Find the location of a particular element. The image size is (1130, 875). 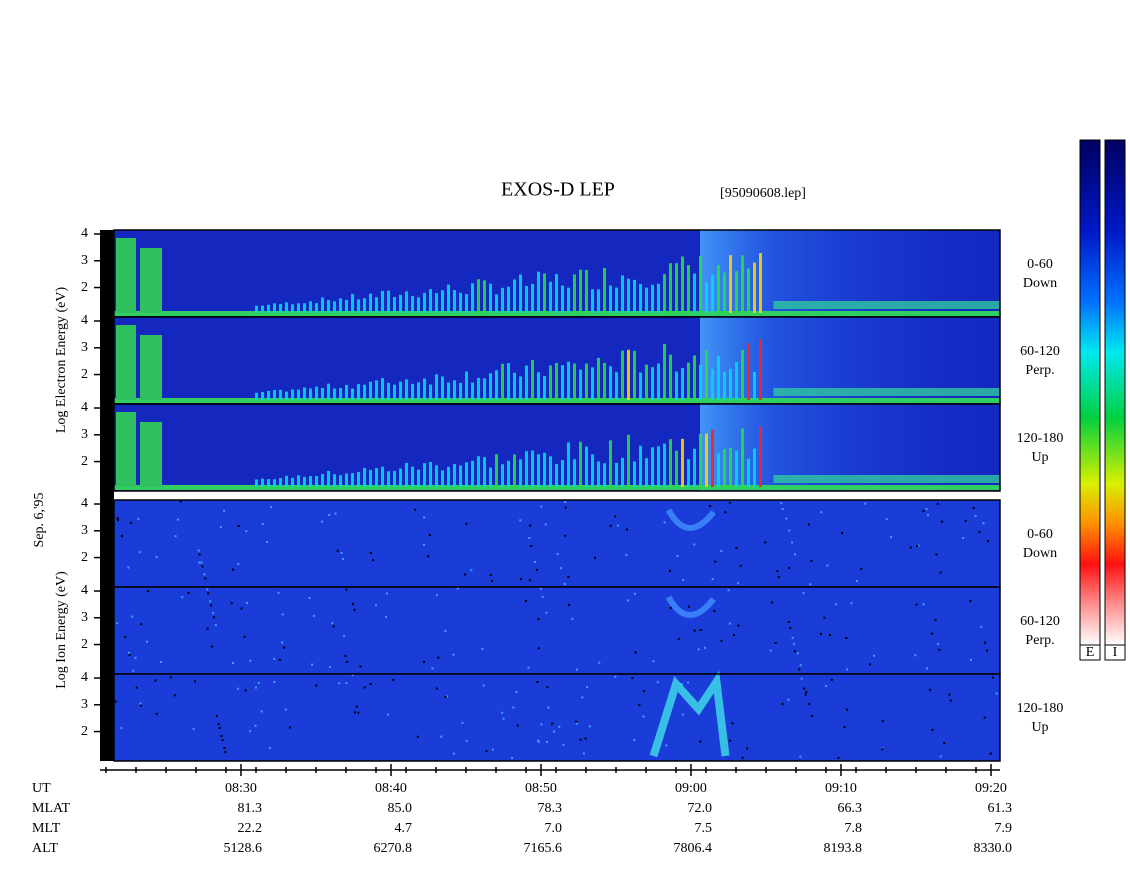

date-label: Sep. 6,'95 is located at coordinates (39, 519).